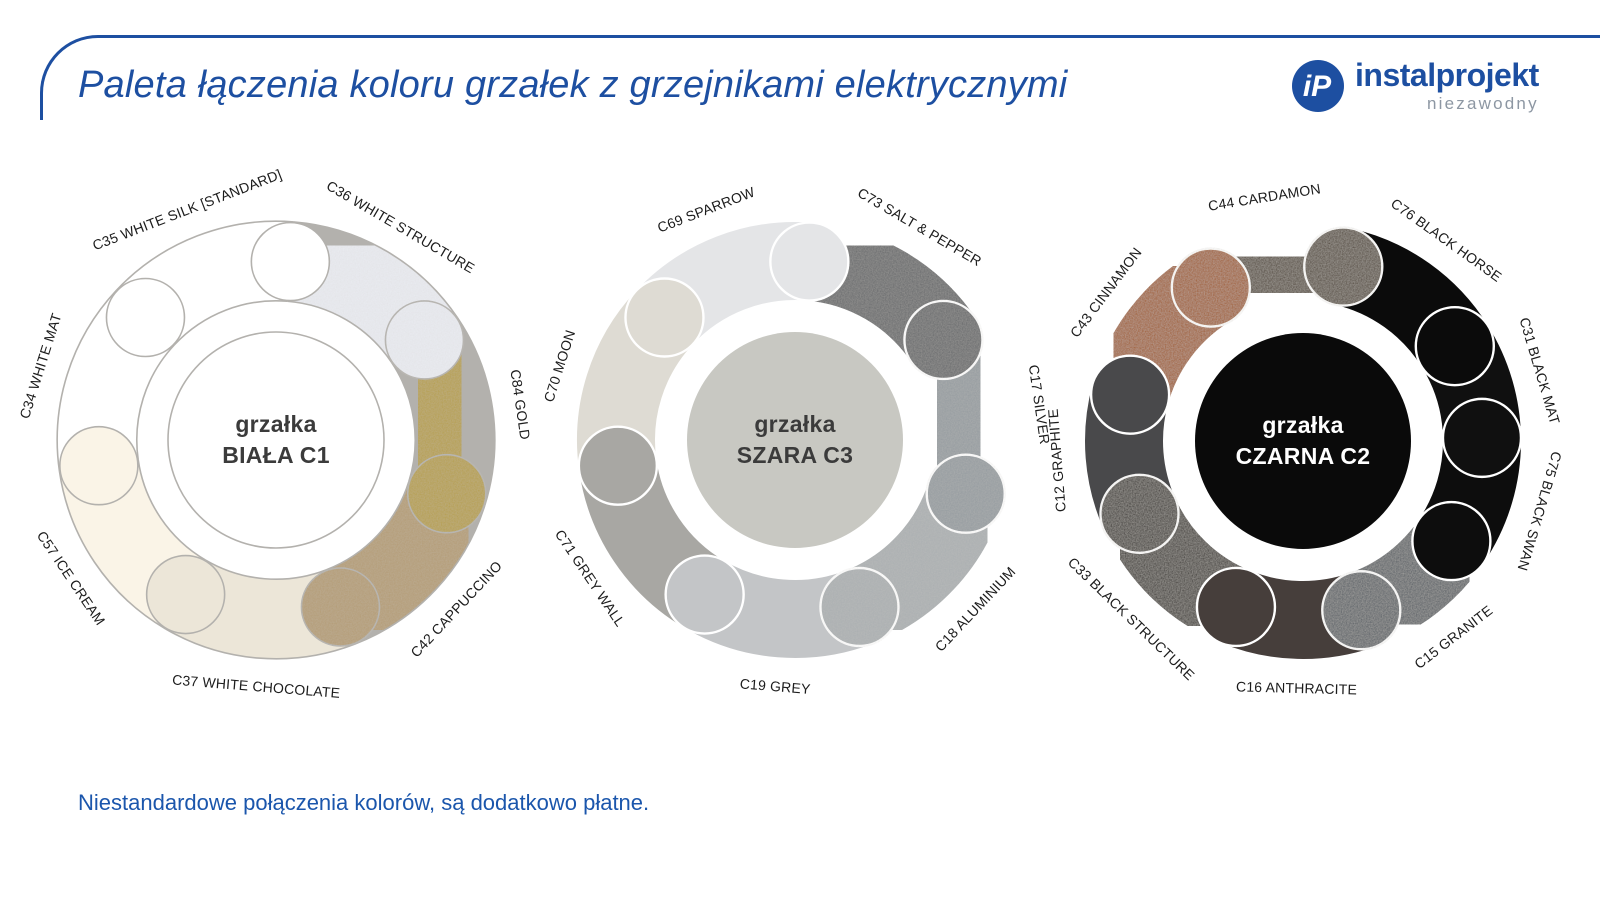 The height and width of the screenshot is (900, 1600). Describe the element at coordinates (795, 455) in the screenshot. I see `donut-center-label: SZARA C3` at that location.